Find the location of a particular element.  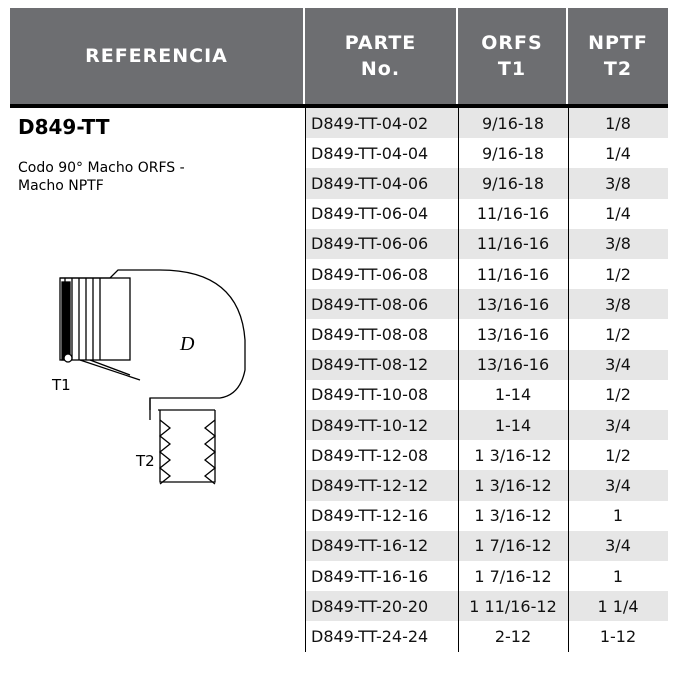

cell: D849-TT-24-24 is located at coordinates (370, 636).